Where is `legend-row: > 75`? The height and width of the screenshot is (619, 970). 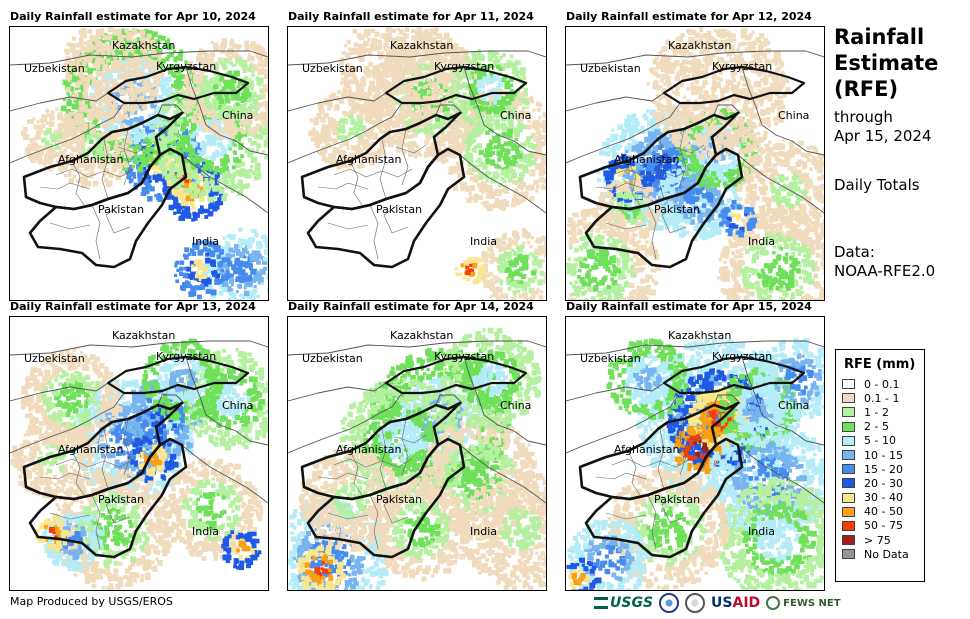
legend-row: > 75 is located at coordinates (883, 540).